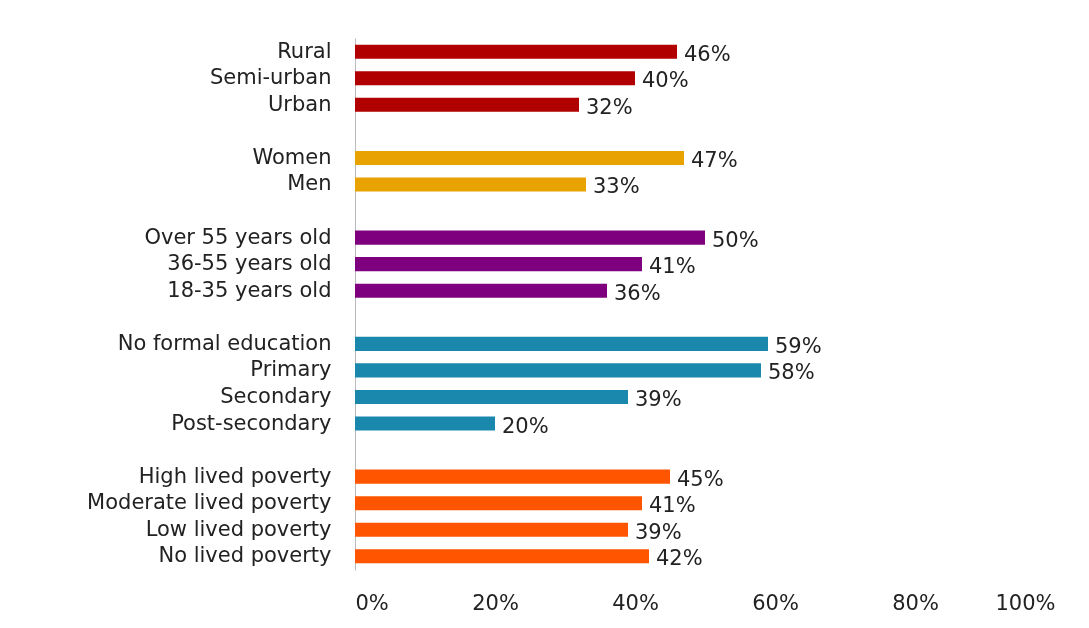  What do you see at coordinates (372, 602) in the screenshot?
I see `x-tick-label: 0%` at bounding box center [372, 602].